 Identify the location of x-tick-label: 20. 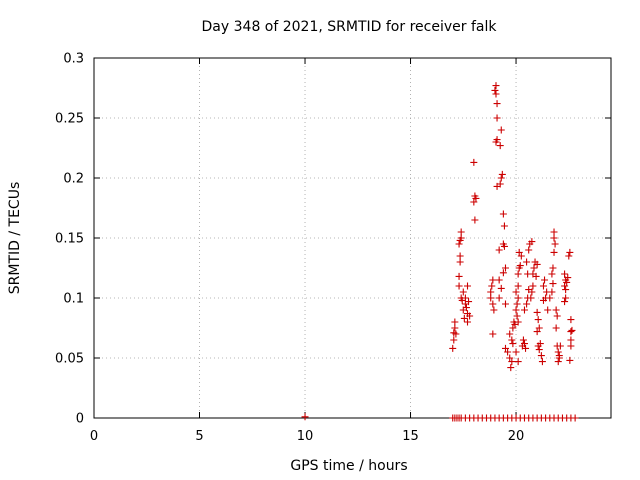
(516, 436).